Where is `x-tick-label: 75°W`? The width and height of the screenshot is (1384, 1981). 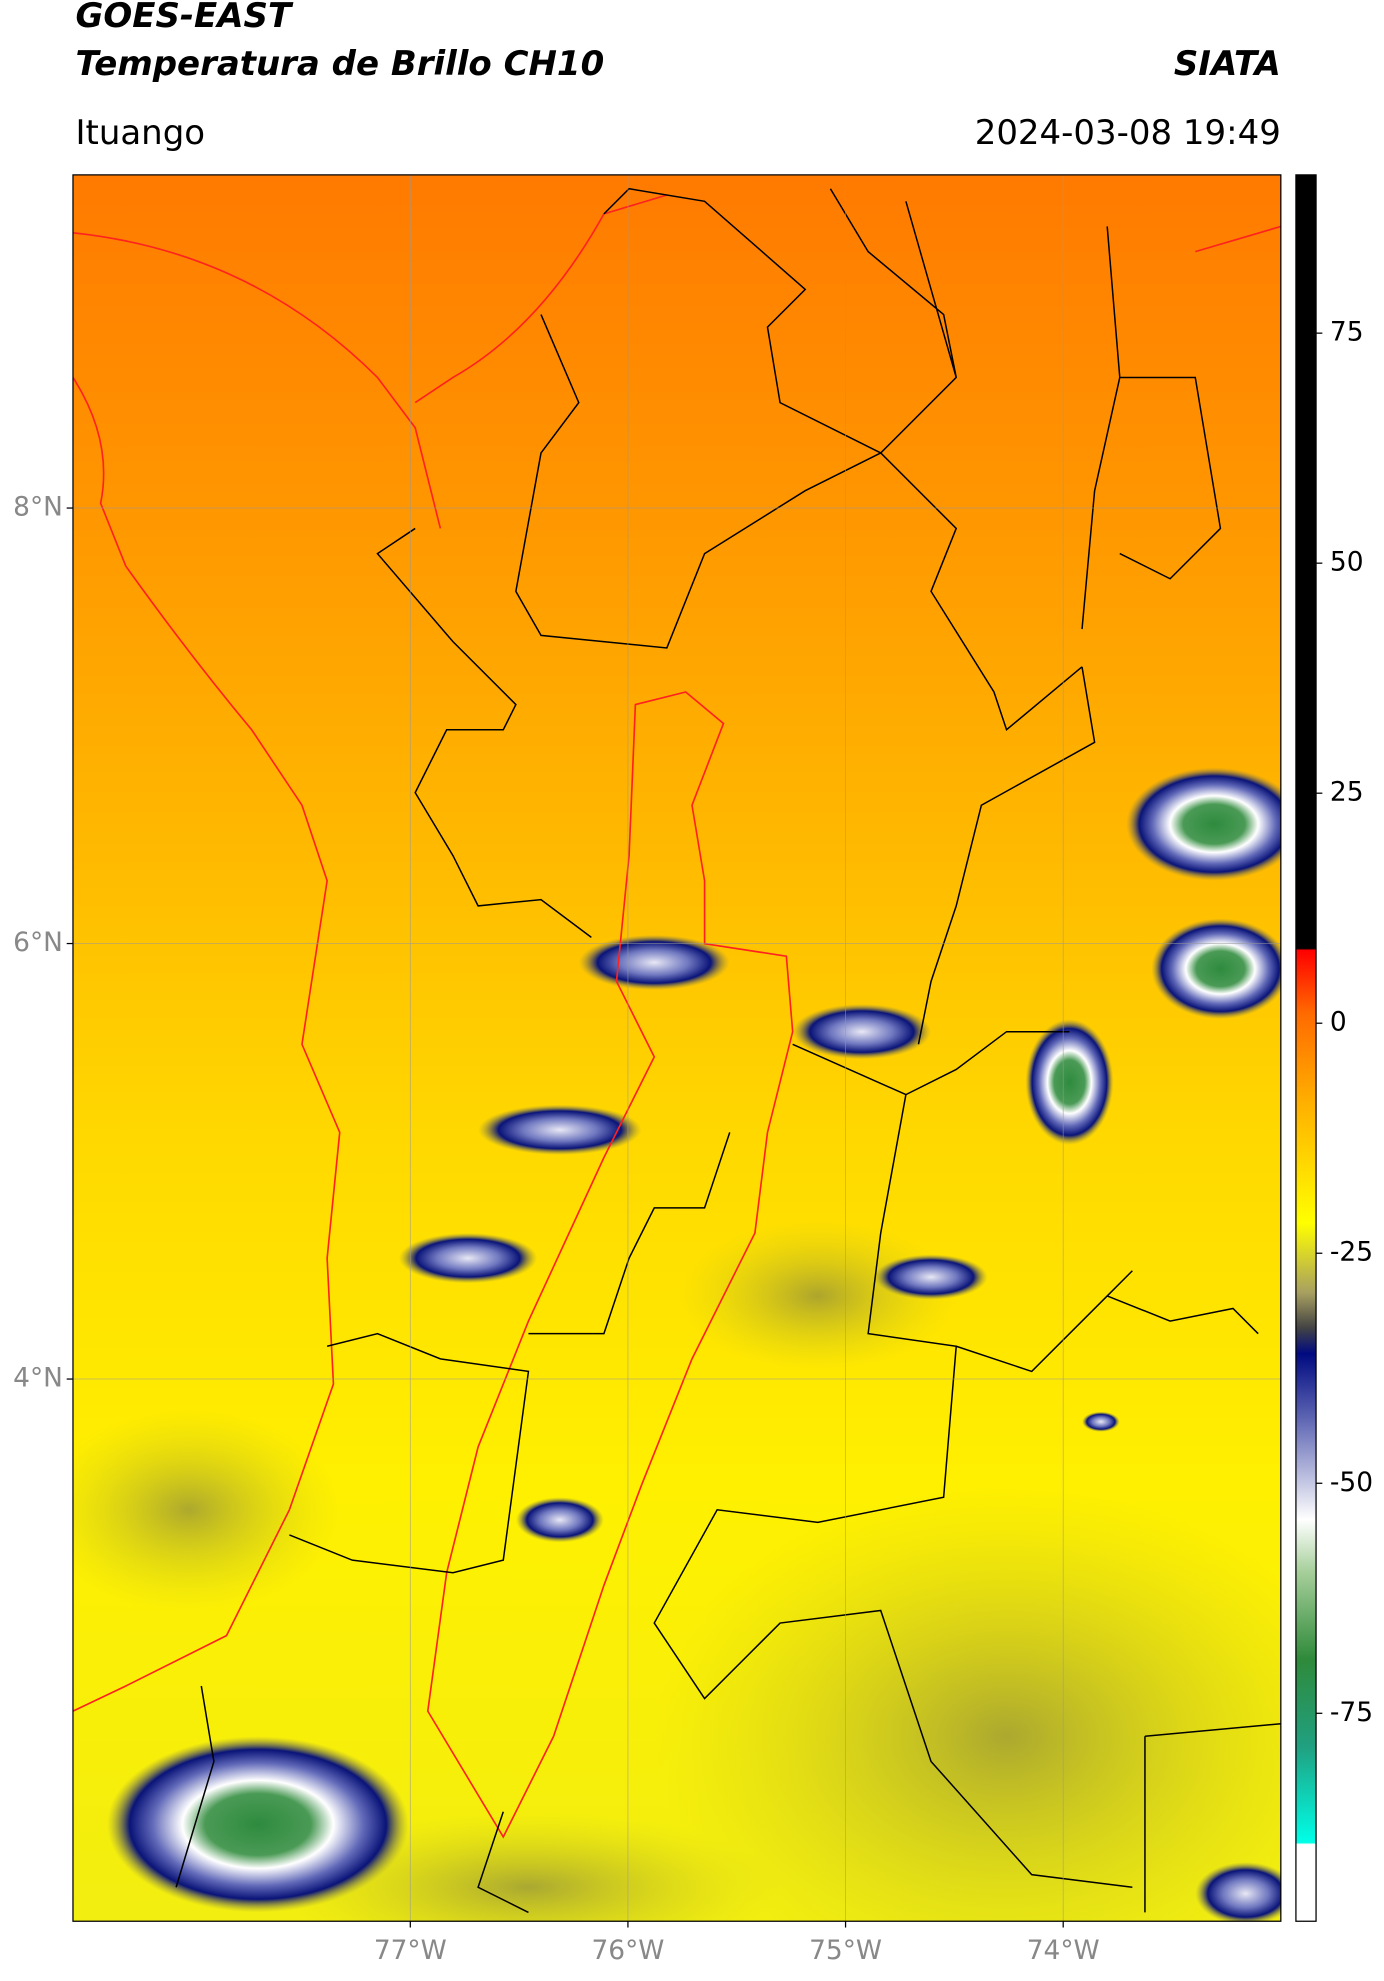
x-tick-label: 75°W is located at coordinates (845, 1950).